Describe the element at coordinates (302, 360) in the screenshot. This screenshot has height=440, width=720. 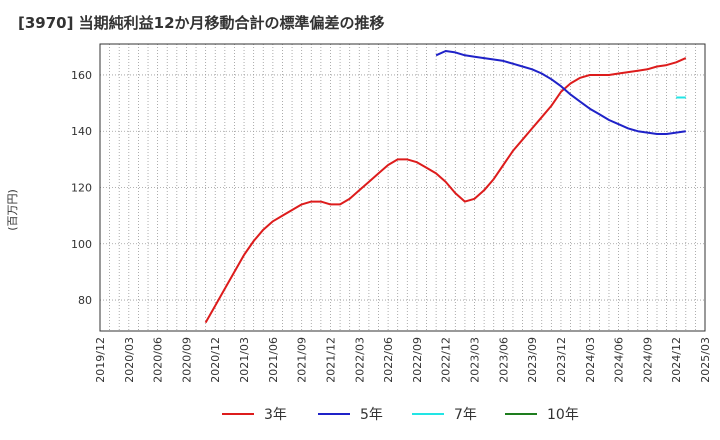
I see `x-tick-label: 2021/09` at that location.